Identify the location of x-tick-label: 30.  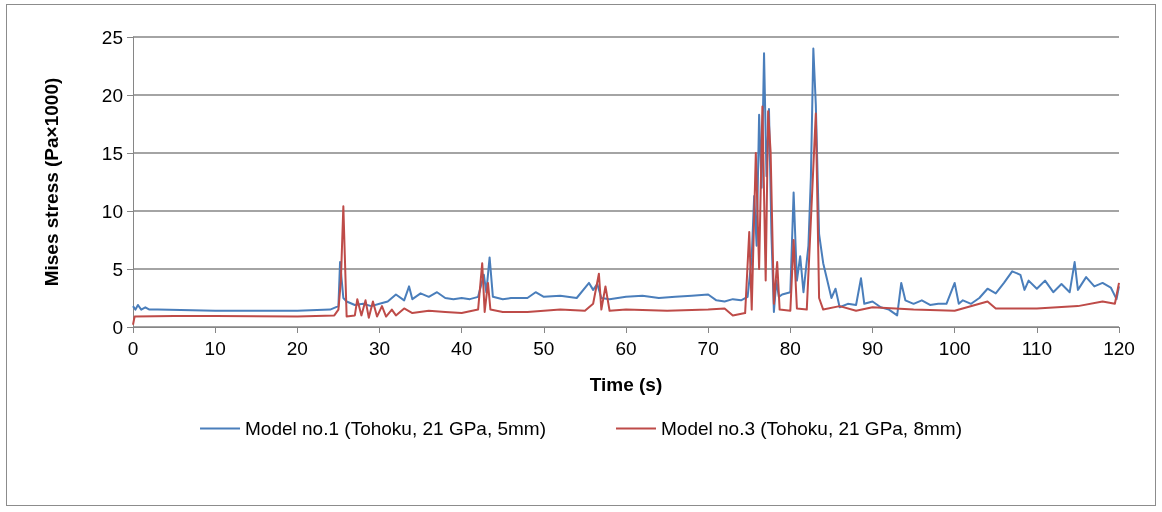
(379, 348).